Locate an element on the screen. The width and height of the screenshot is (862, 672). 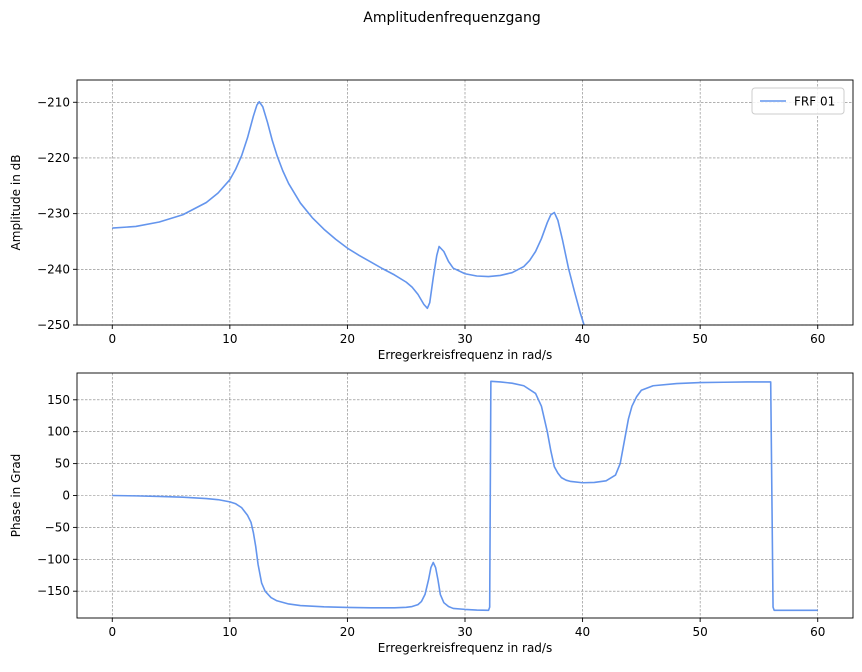
y-tick-label: −220 is located at coordinates (53, 158).